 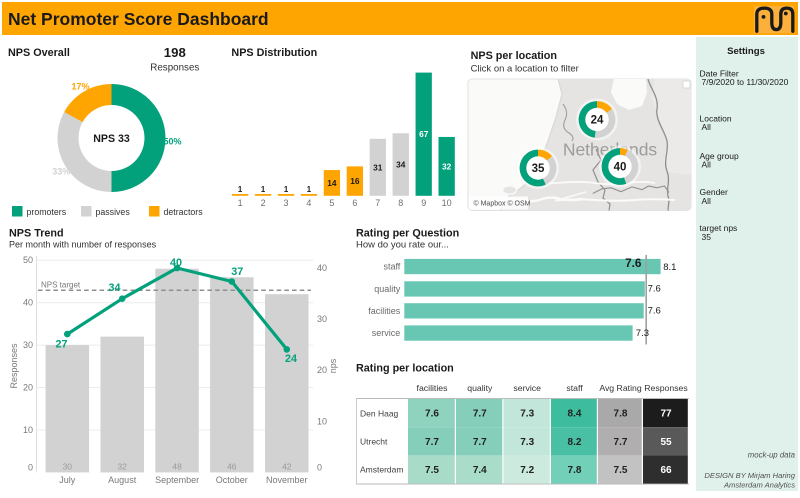 I want to click on svg-text: 16, so click(x=355, y=181).